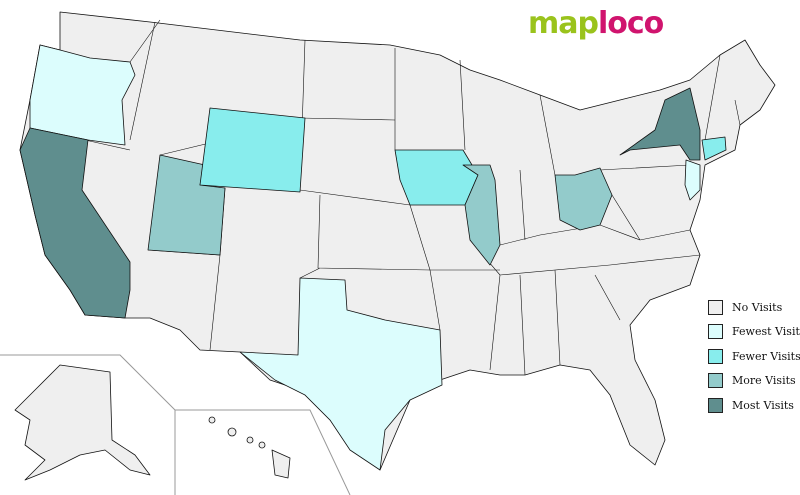  I want to click on legend-item-no-visits: No Visits, so click(754, 307).